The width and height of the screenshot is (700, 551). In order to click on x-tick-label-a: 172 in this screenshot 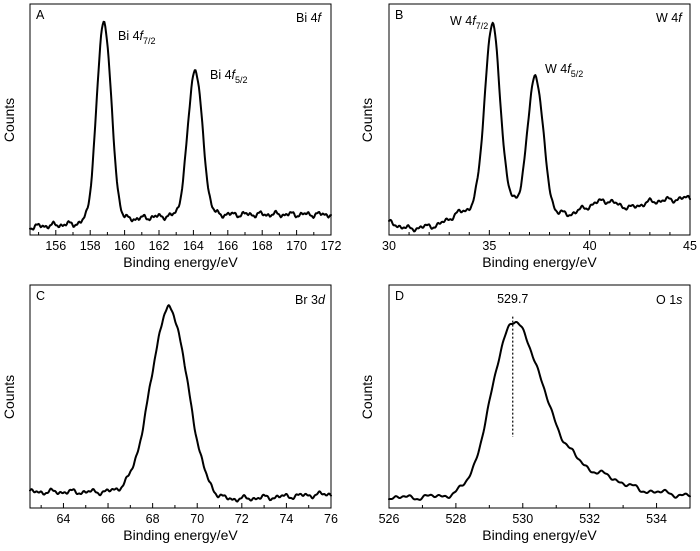, I will do `click(331, 246)`.